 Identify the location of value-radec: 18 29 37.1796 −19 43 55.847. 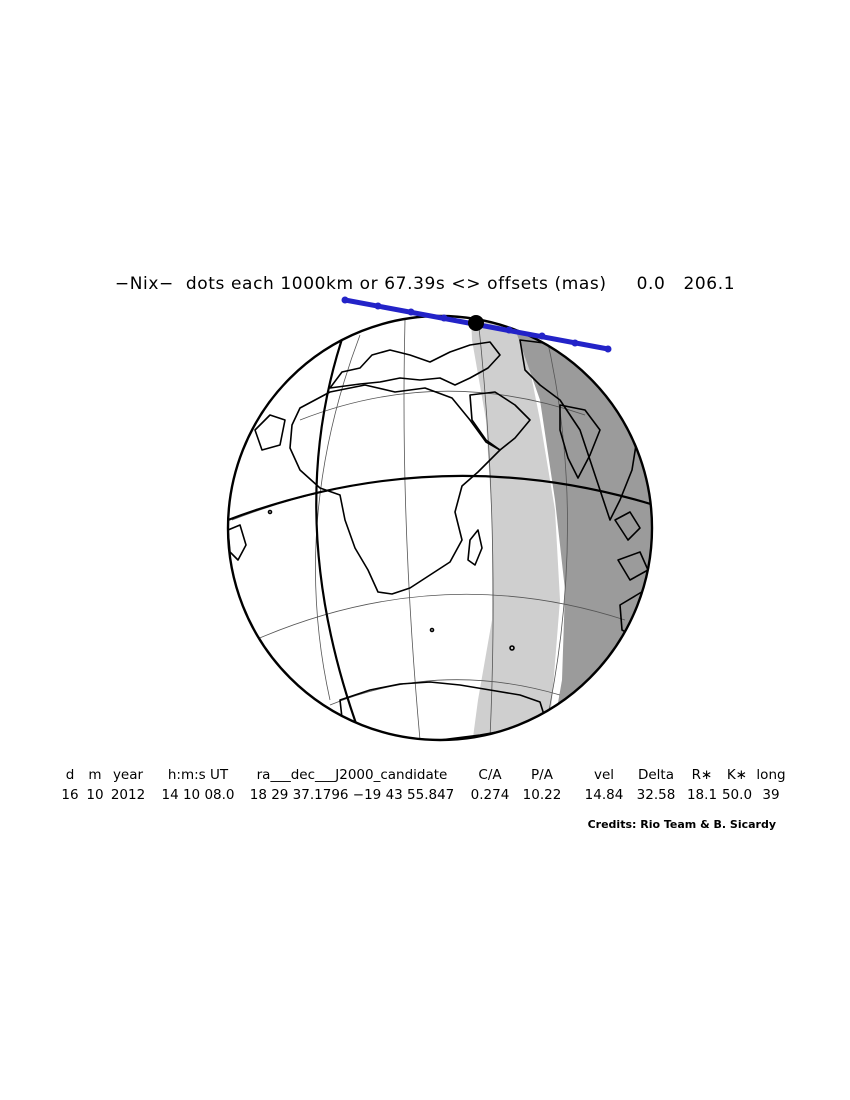
(352, 795).